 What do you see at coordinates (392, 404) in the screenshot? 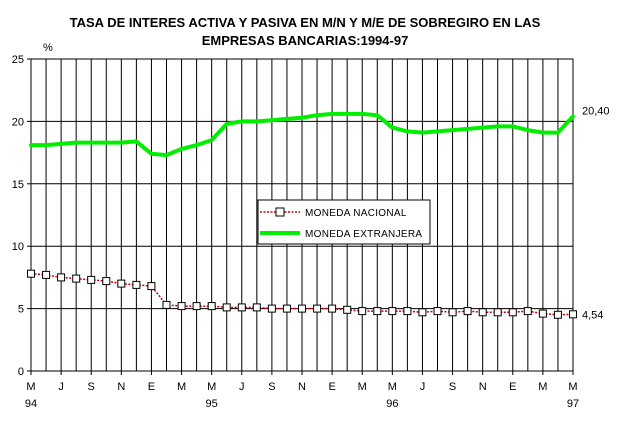
I see `x-year-label: 96` at bounding box center [392, 404].